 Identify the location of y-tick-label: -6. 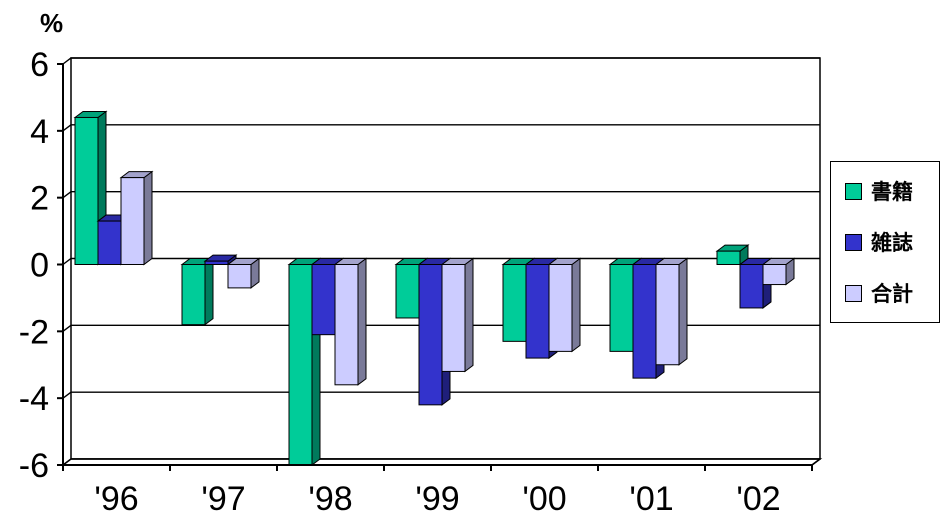
(34, 466).